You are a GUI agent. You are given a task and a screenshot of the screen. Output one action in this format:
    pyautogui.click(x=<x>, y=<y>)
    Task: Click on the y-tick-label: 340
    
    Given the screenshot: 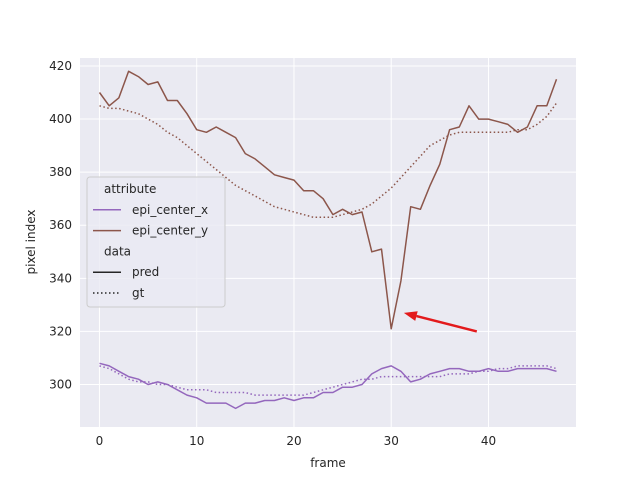 What is the action you would take?
    pyautogui.click(x=60, y=278)
    